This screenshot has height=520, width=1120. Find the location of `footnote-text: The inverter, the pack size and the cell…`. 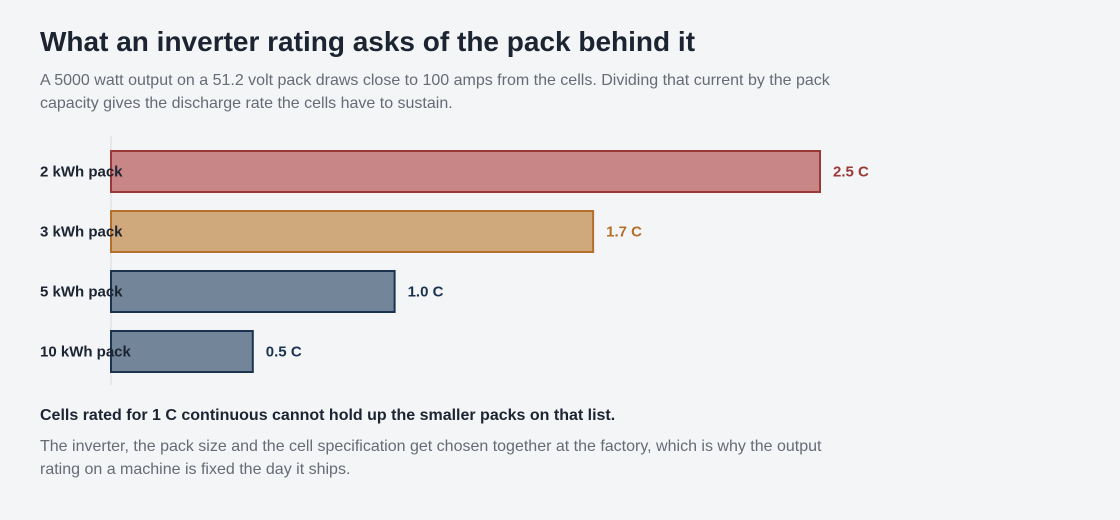

footnote-text: The inverter, the pack size and the cell… is located at coordinates (431, 458).